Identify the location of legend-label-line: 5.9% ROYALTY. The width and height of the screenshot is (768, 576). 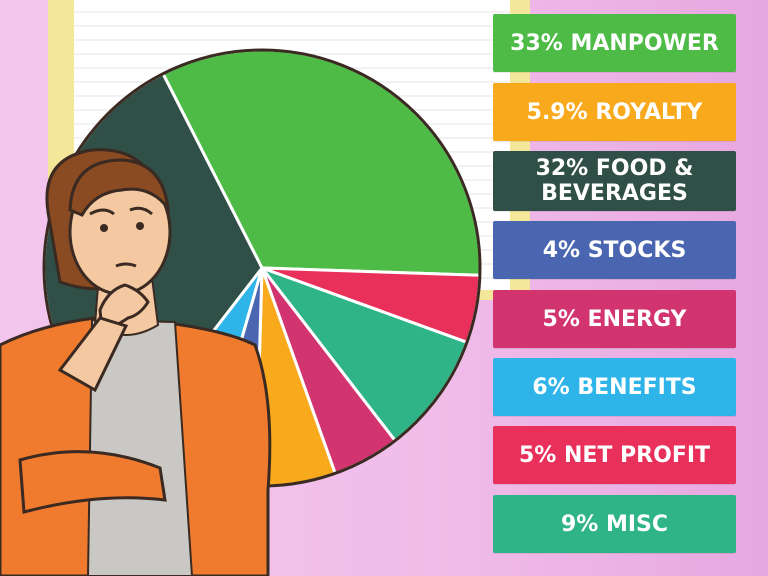
(614, 112).